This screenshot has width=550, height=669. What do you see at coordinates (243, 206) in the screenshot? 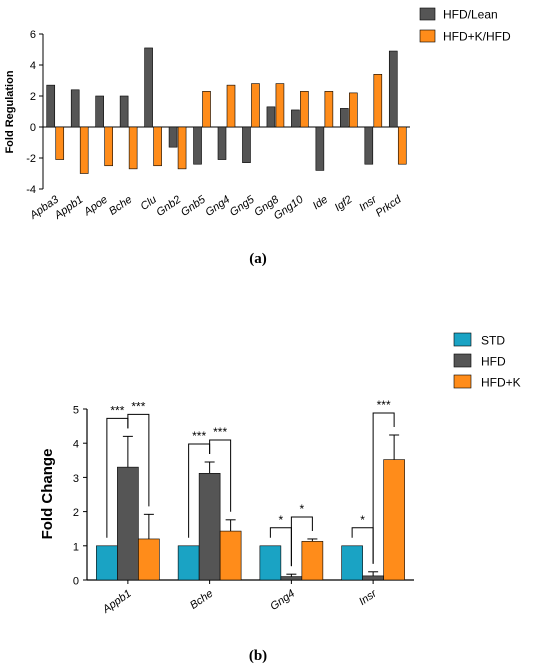
I see `chart-a-category-label: Gng5` at bounding box center [243, 206].